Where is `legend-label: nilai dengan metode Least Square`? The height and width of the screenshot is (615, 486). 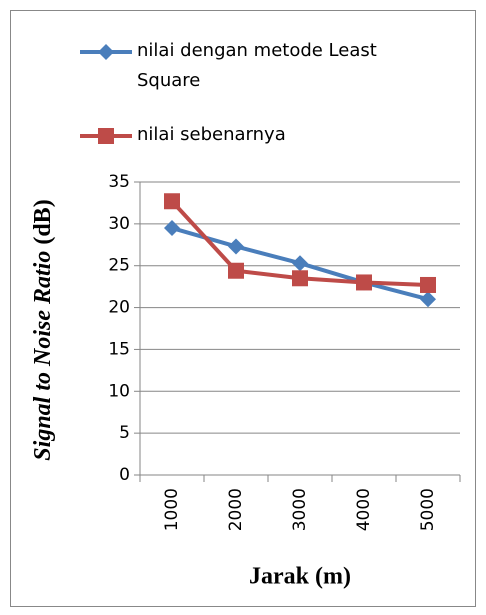
legend-label: nilai dengan metode Least Square is located at coordinates (257, 65).